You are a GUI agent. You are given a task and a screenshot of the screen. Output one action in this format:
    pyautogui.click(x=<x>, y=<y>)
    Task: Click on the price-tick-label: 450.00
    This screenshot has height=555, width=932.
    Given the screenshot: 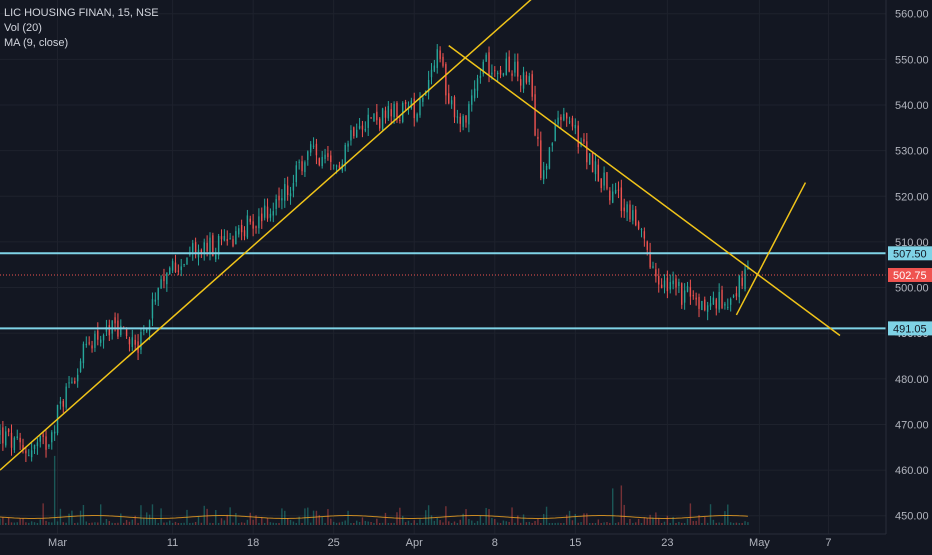 What is the action you would take?
    pyautogui.click(x=912, y=517)
    